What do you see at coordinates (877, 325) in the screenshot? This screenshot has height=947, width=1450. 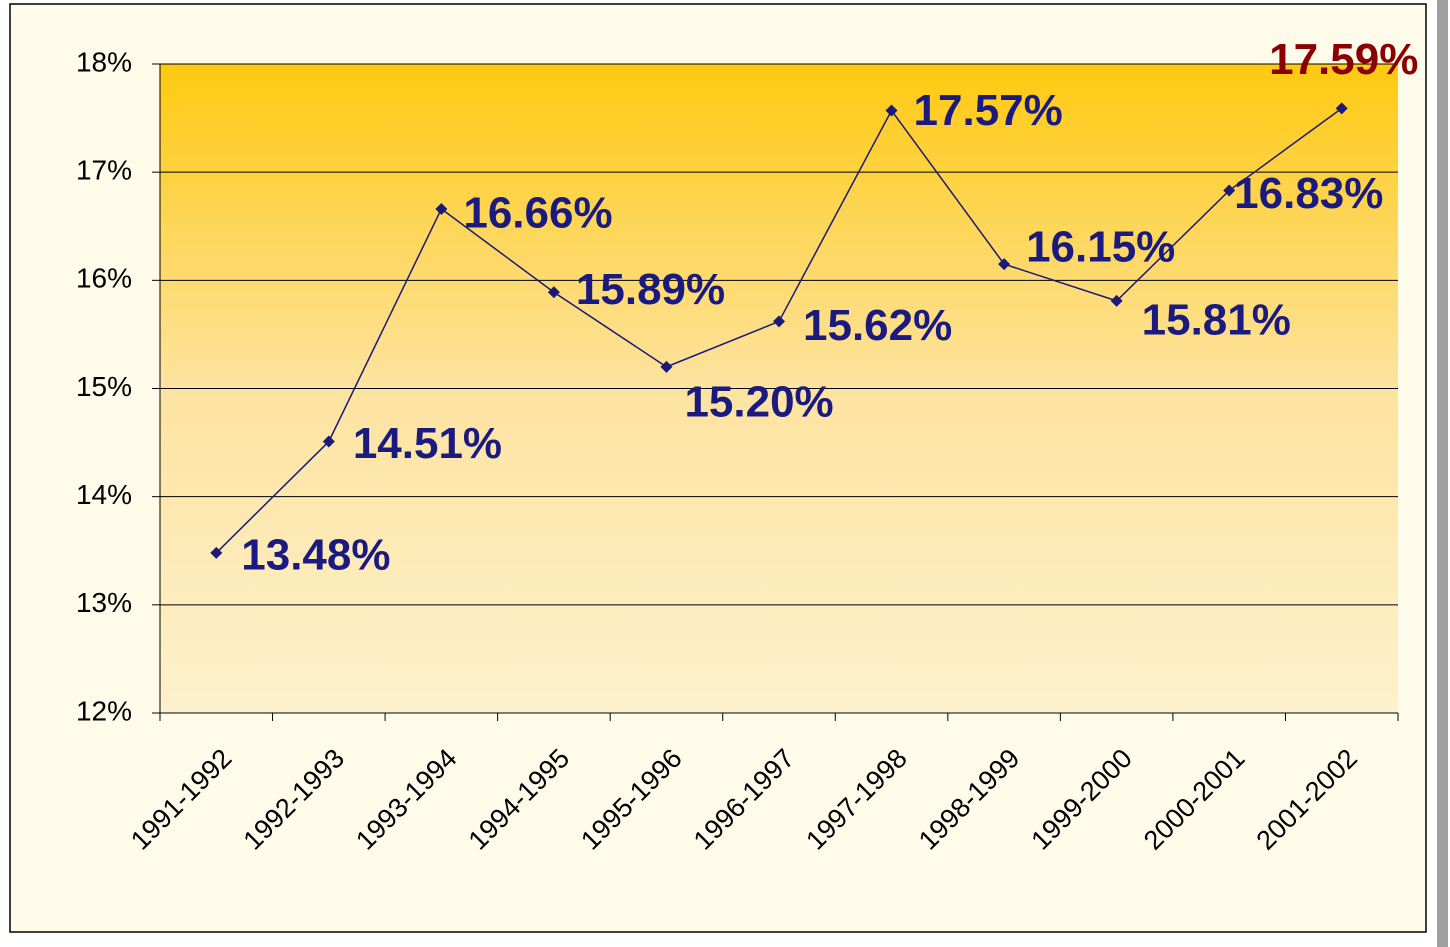 I see `value-label: 15.62%` at bounding box center [877, 325].